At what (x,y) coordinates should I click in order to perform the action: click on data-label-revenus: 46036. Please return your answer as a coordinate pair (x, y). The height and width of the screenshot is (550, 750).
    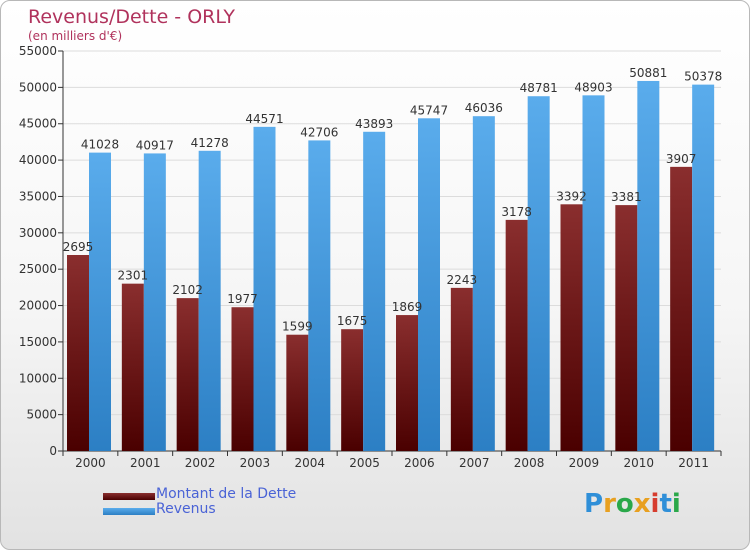
    Looking at the image, I should click on (484, 108).